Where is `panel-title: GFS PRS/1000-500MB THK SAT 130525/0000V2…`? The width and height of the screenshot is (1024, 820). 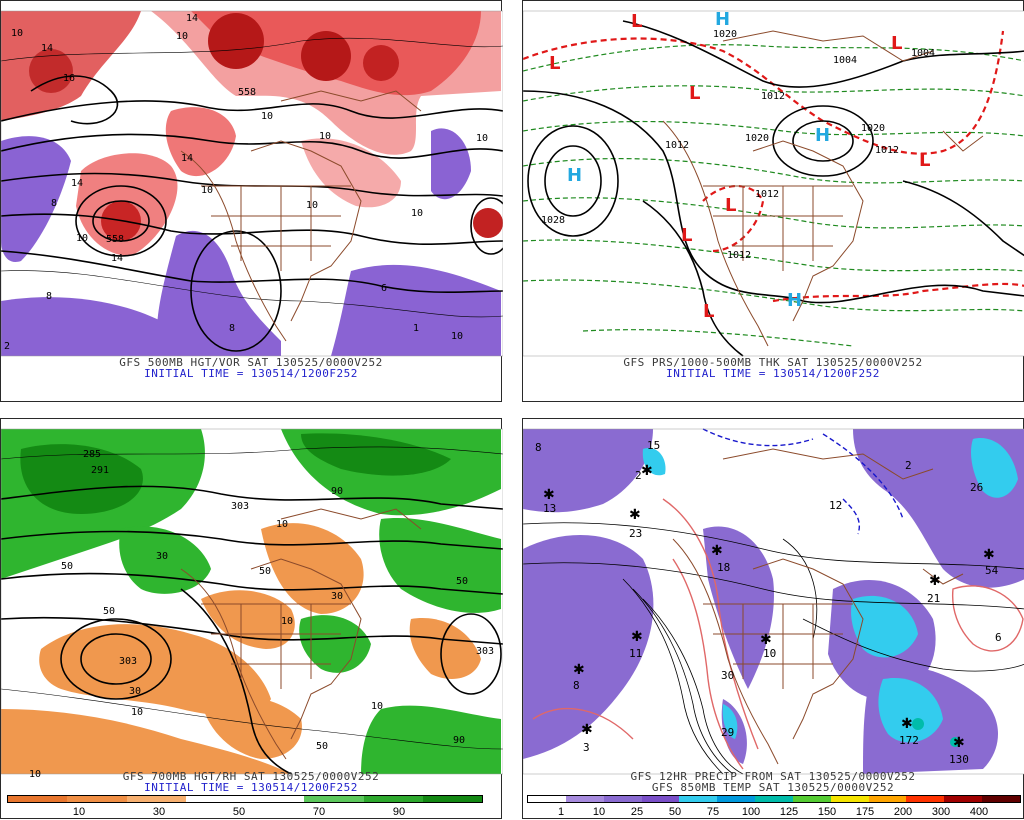
panel-title: GFS PRS/1000-500MB THK SAT 130525/0000V2… is located at coordinates (773, 362).